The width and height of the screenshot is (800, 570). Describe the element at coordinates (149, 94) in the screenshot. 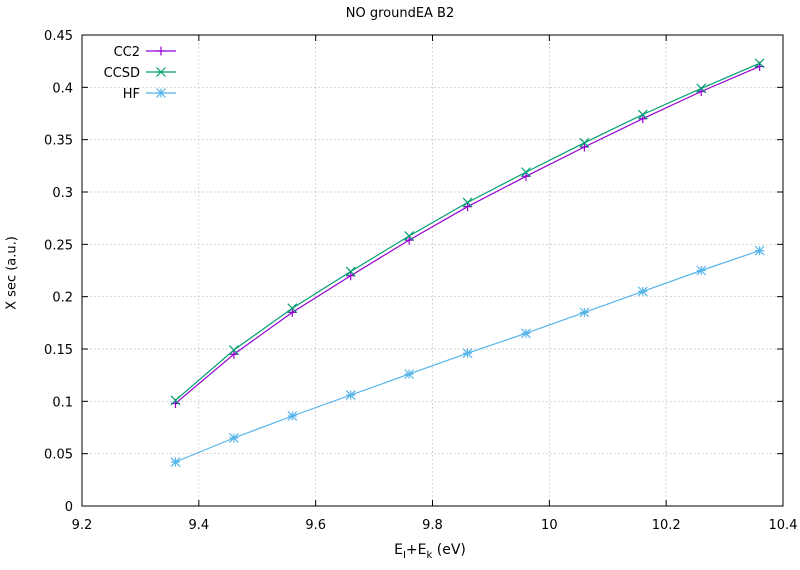

I see `legend-item-hf: HF` at that location.